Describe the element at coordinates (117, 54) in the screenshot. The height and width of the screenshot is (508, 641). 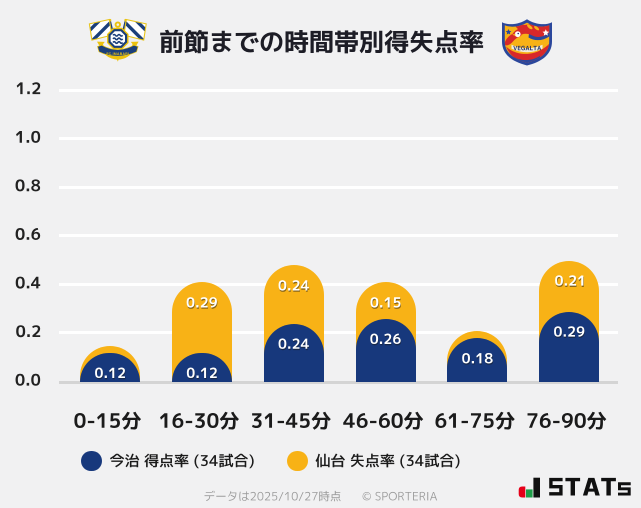
I see `svg-text: FC.IMABARI` at that location.